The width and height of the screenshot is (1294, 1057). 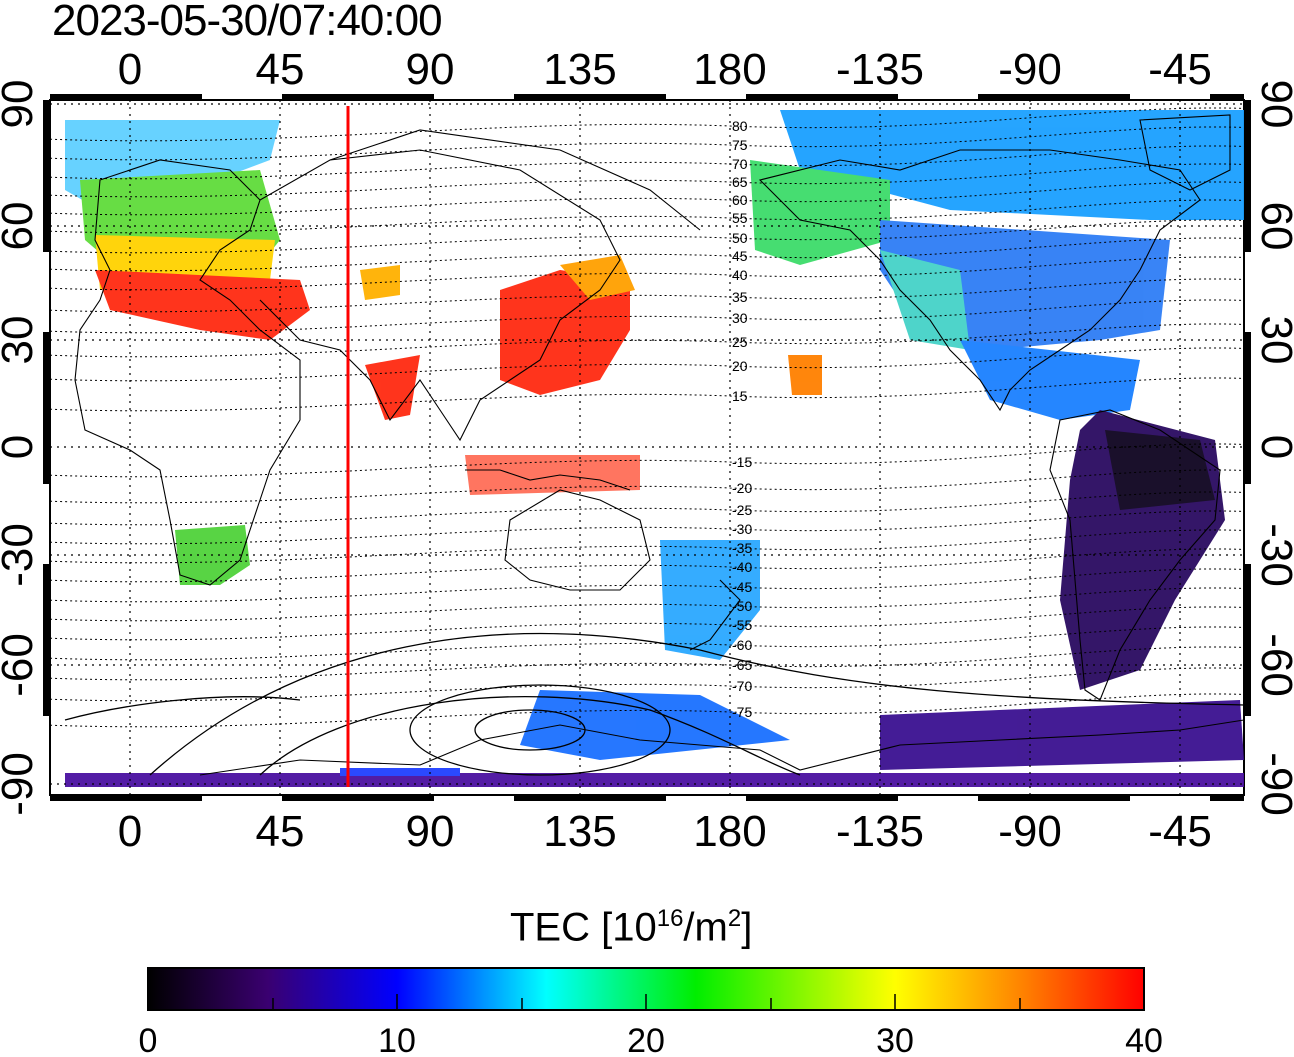 What do you see at coordinates (670, 918) in the screenshot?
I see `colorbar-label-exponent: 16` at bounding box center [670, 918].